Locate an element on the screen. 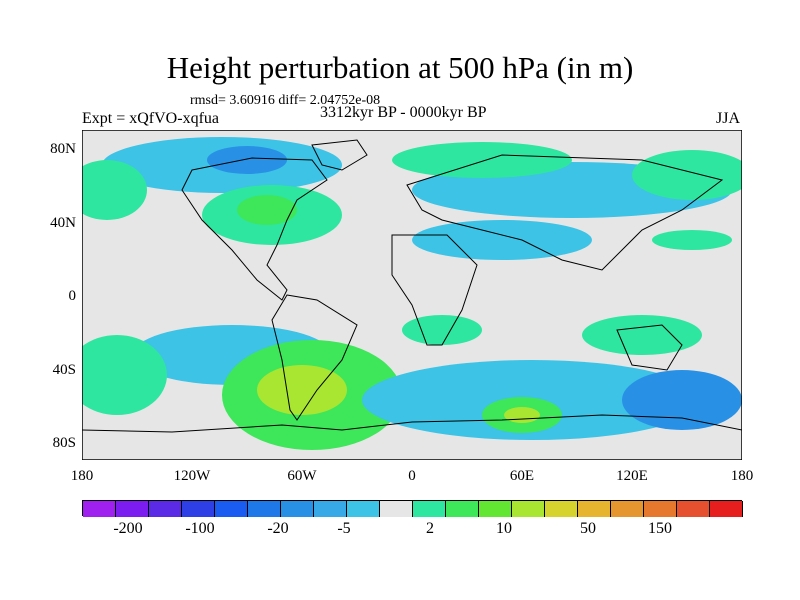 The image size is (800, 600). colorbar-label: -100 is located at coordinates (200, 528).